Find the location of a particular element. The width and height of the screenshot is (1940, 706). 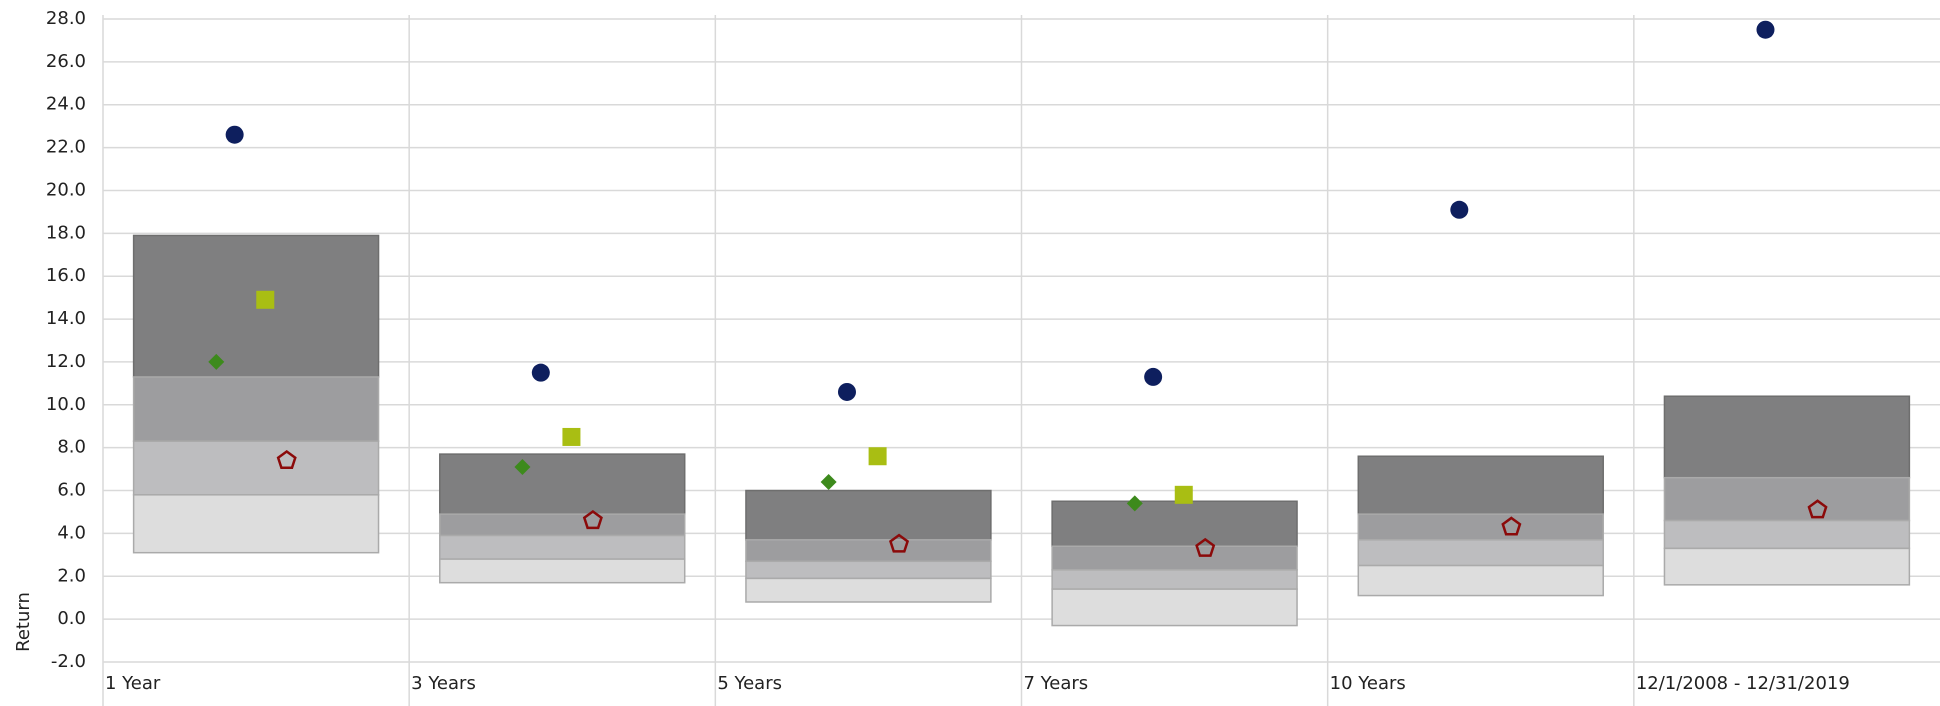

y-tick-label: 24.0 is located at coordinates (66, 104).